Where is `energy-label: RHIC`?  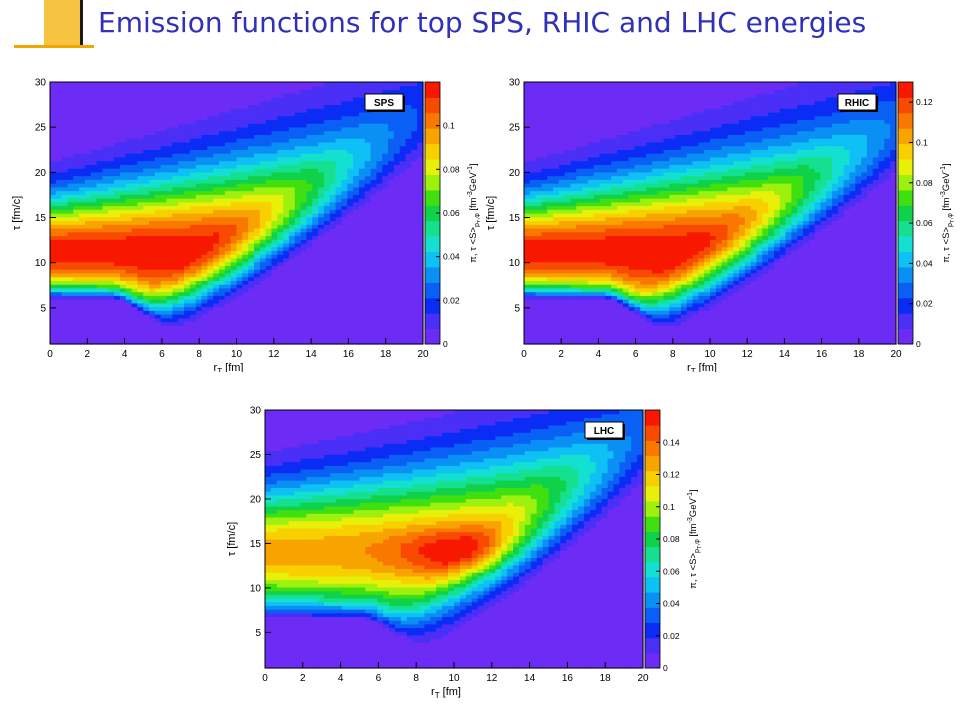
energy-label: RHIC is located at coordinates (857, 103).